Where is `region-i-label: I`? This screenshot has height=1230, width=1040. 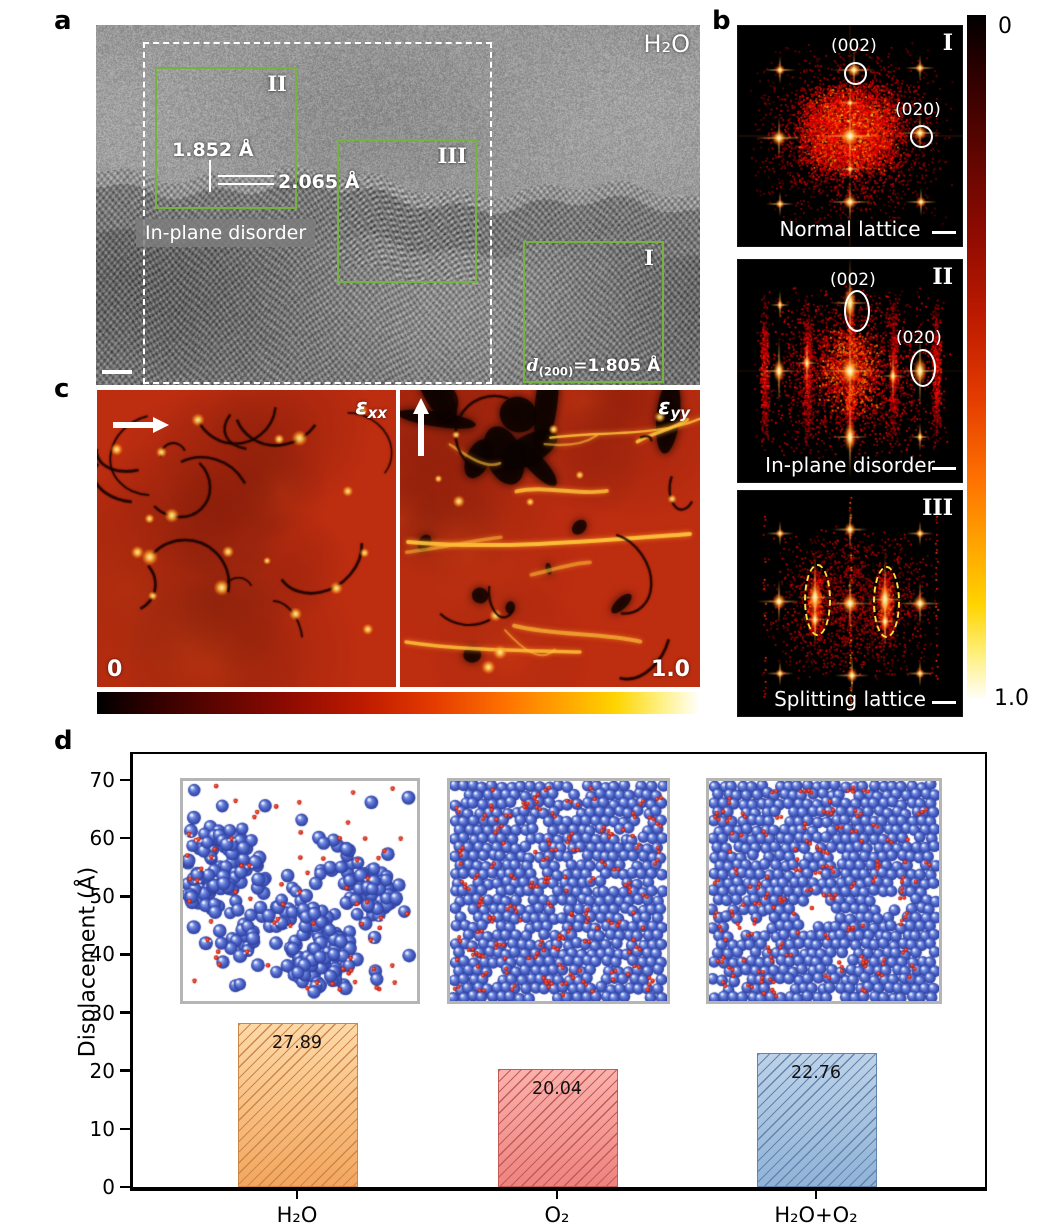 region-i-label: I is located at coordinates (649, 257).